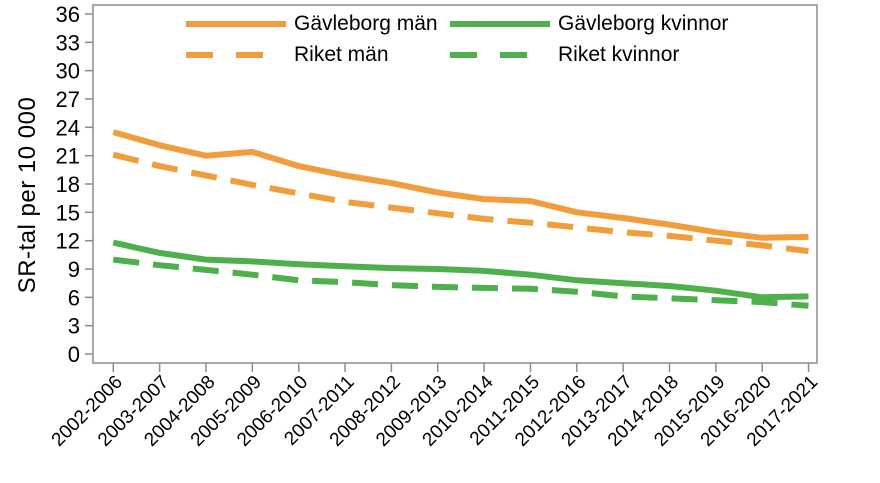 The width and height of the screenshot is (880, 483). Describe the element at coordinates (74, 297) in the screenshot. I see `y-tick-label: 6` at that location.